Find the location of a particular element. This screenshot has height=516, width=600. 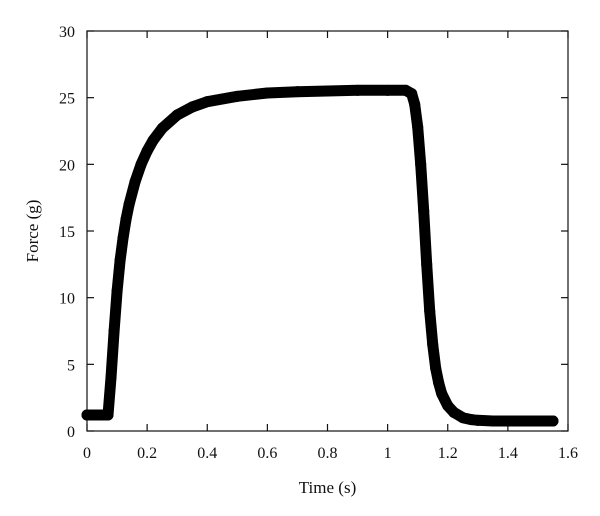

x-tick-label: 0.8 is located at coordinates (328, 453).